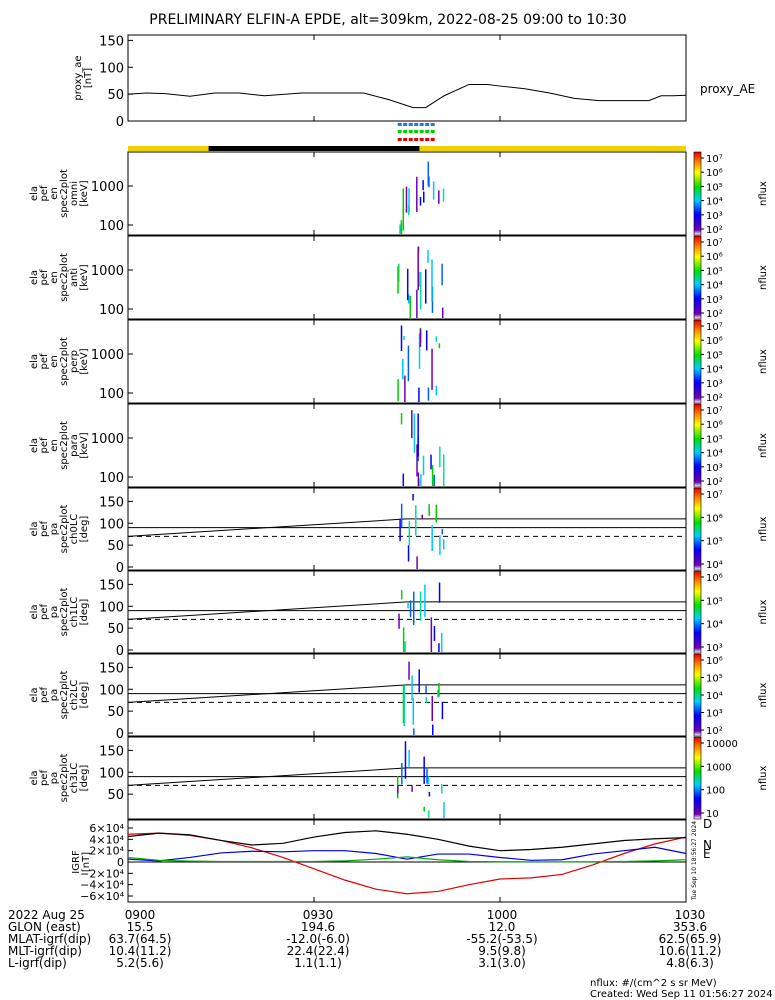  I want to click on pitch-panel-2-ylabel-line: spec2plot, so click(64, 695).